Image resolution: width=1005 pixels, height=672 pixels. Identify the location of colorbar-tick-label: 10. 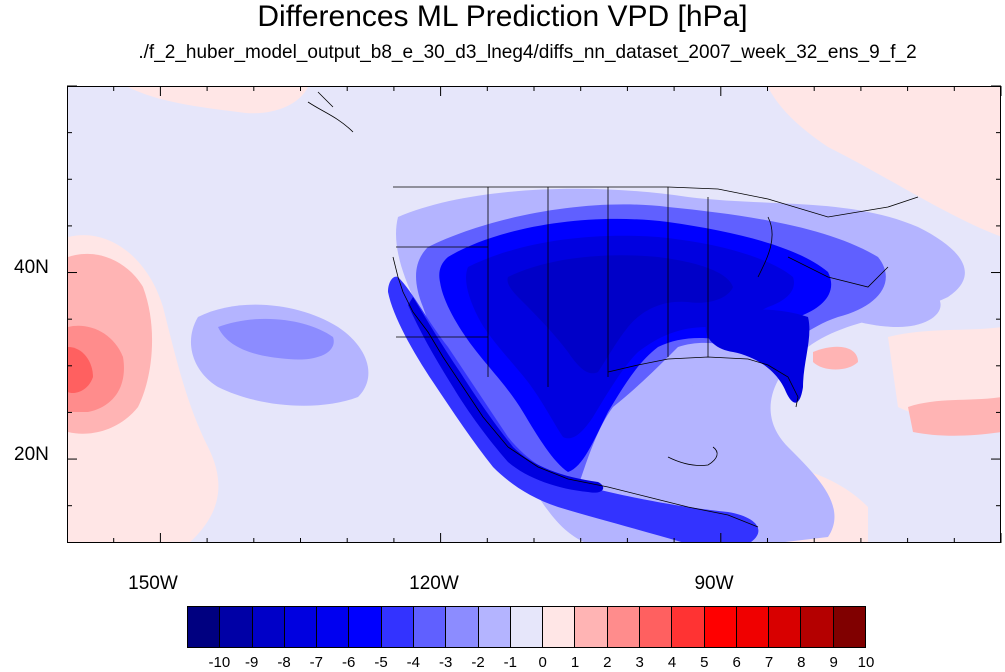
(866, 662).